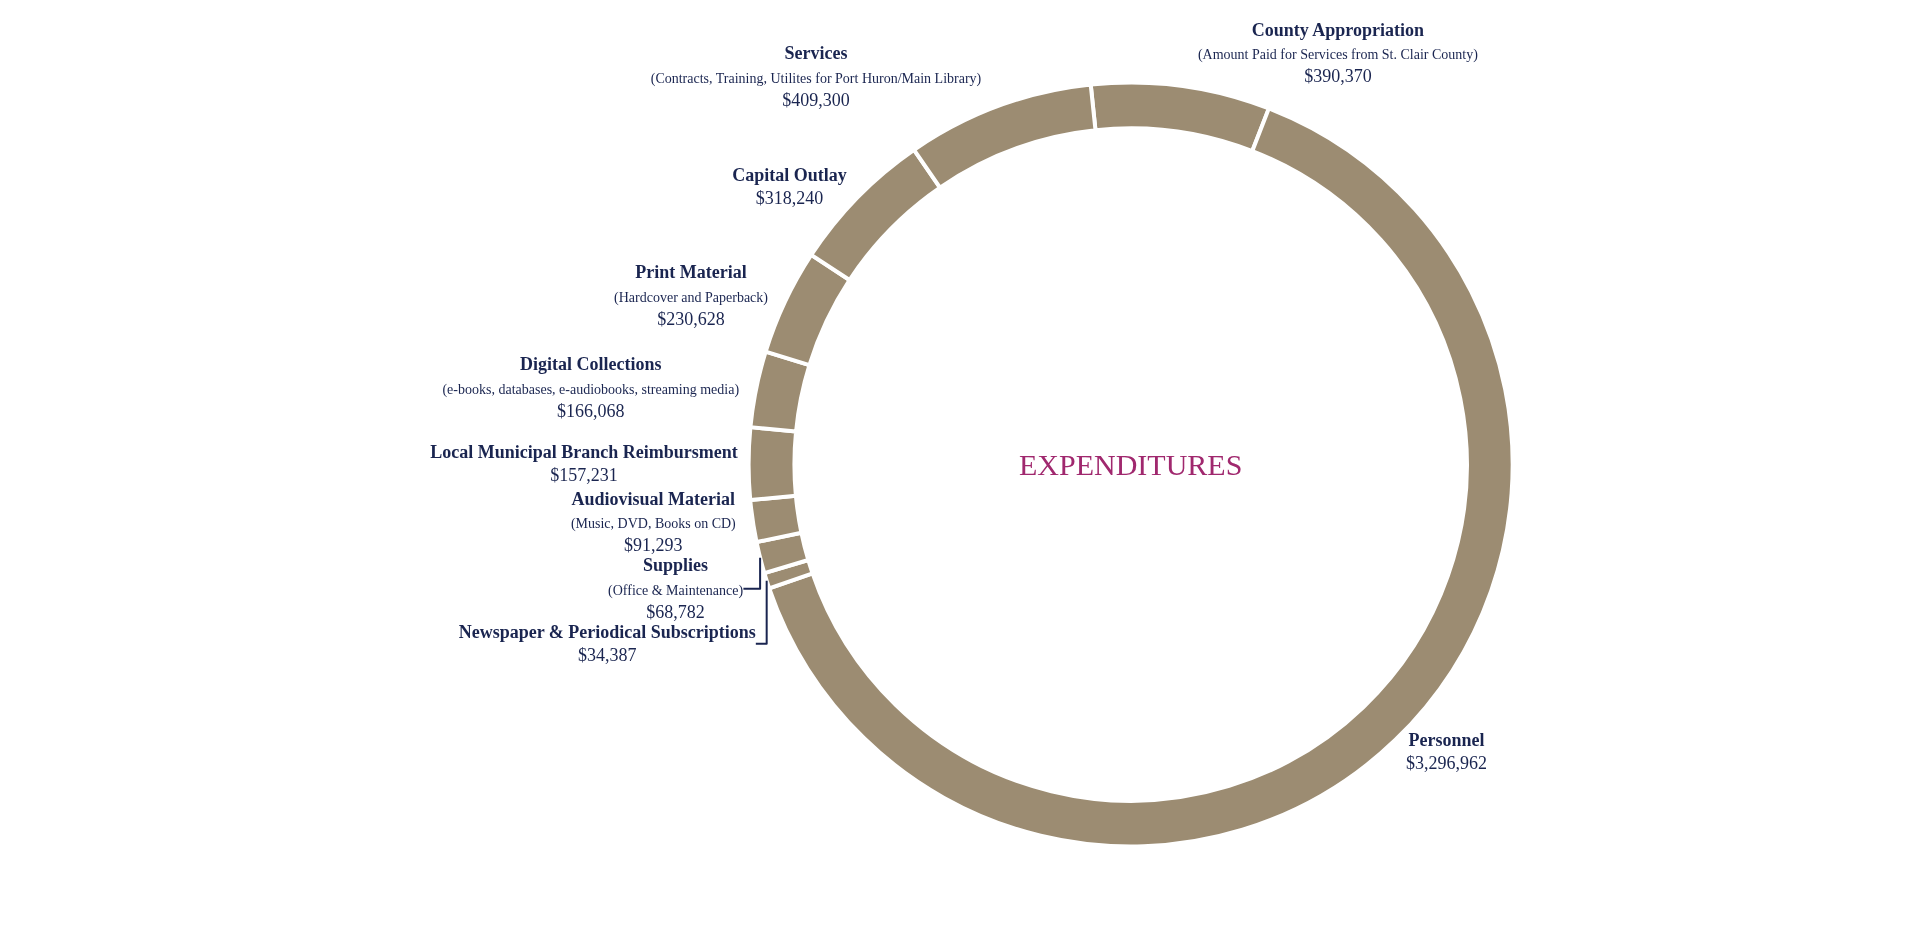 The image size is (1909, 929). I want to click on data-label: $68,782, so click(675, 612).